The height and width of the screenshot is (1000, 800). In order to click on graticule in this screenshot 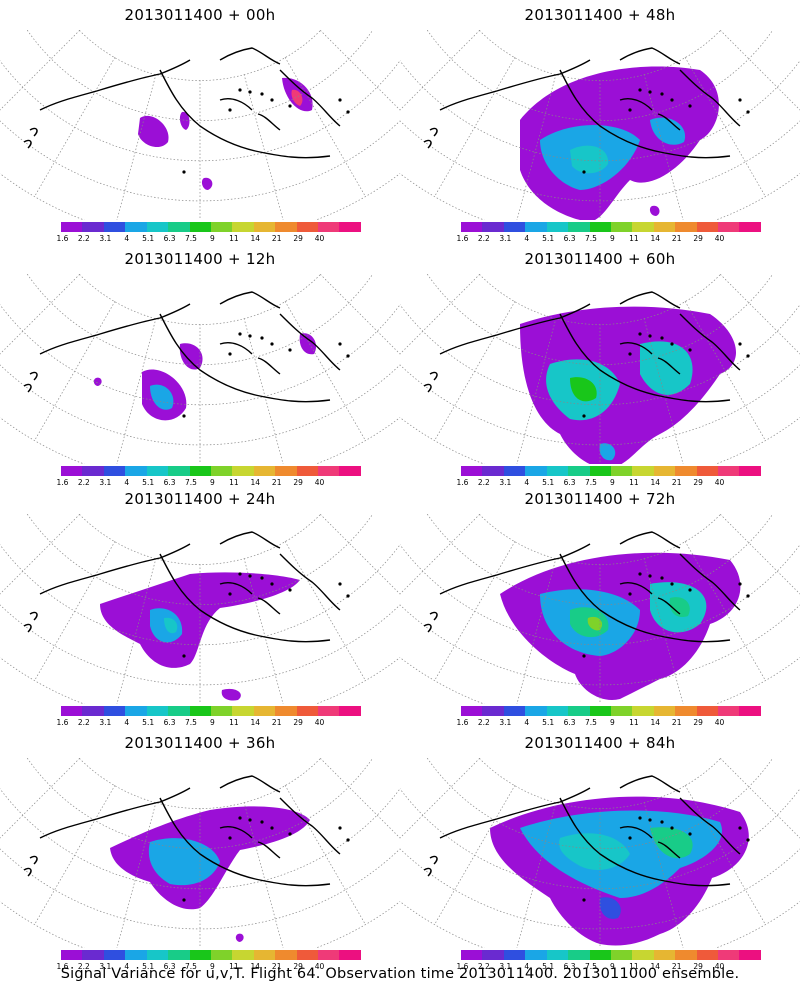, I will do `click(600, 125)`.